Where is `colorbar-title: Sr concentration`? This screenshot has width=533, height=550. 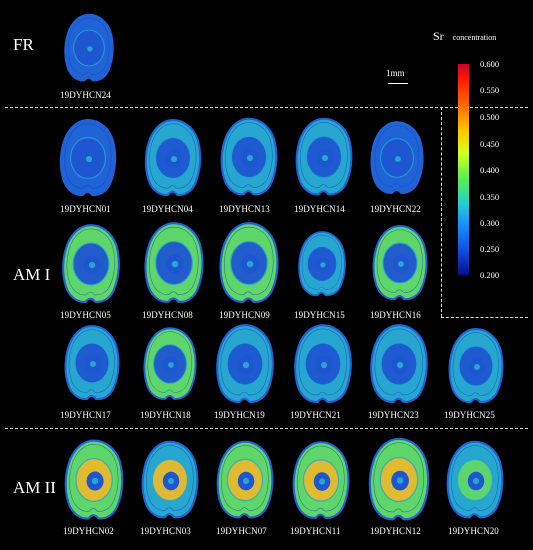 colorbar-title: Sr concentration is located at coordinates (464, 36).